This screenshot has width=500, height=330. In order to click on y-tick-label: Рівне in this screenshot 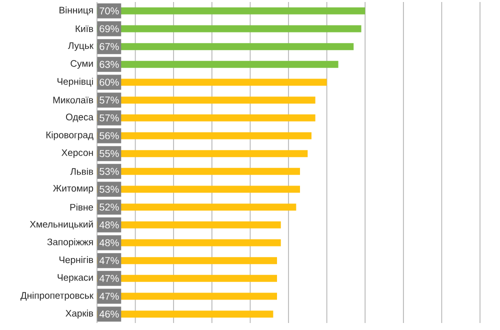, I will do `click(82, 207)`.